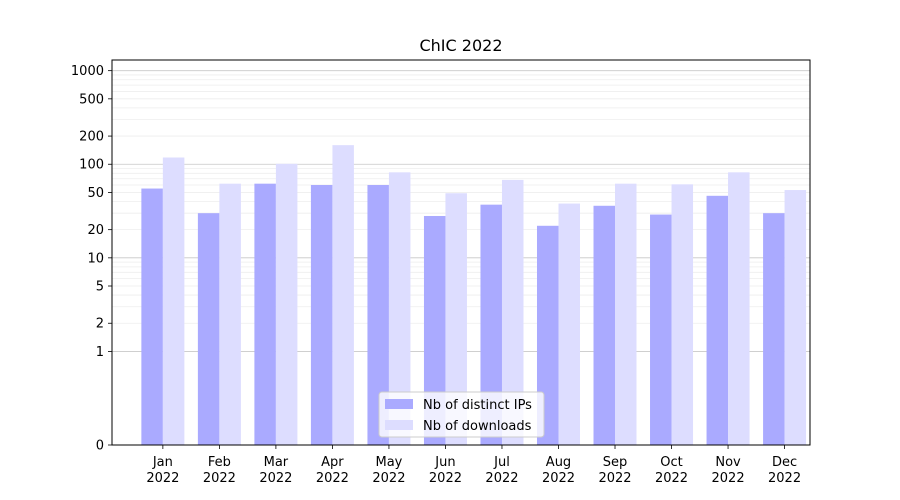 The width and height of the screenshot is (900, 500). What do you see at coordinates (95, 193) in the screenshot?
I see `y-tick-label: 50` at bounding box center [95, 193].